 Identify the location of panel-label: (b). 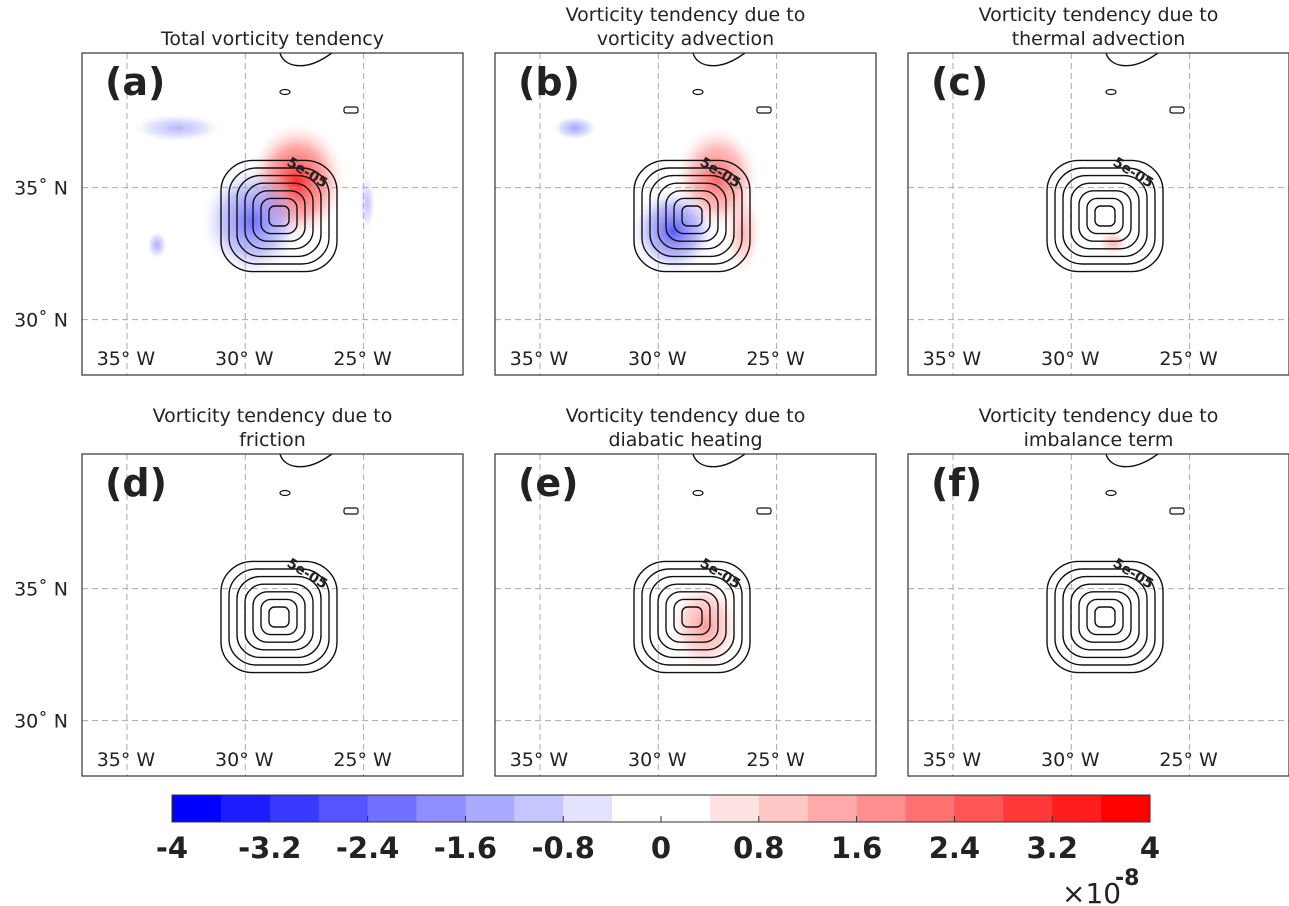
(549, 82).